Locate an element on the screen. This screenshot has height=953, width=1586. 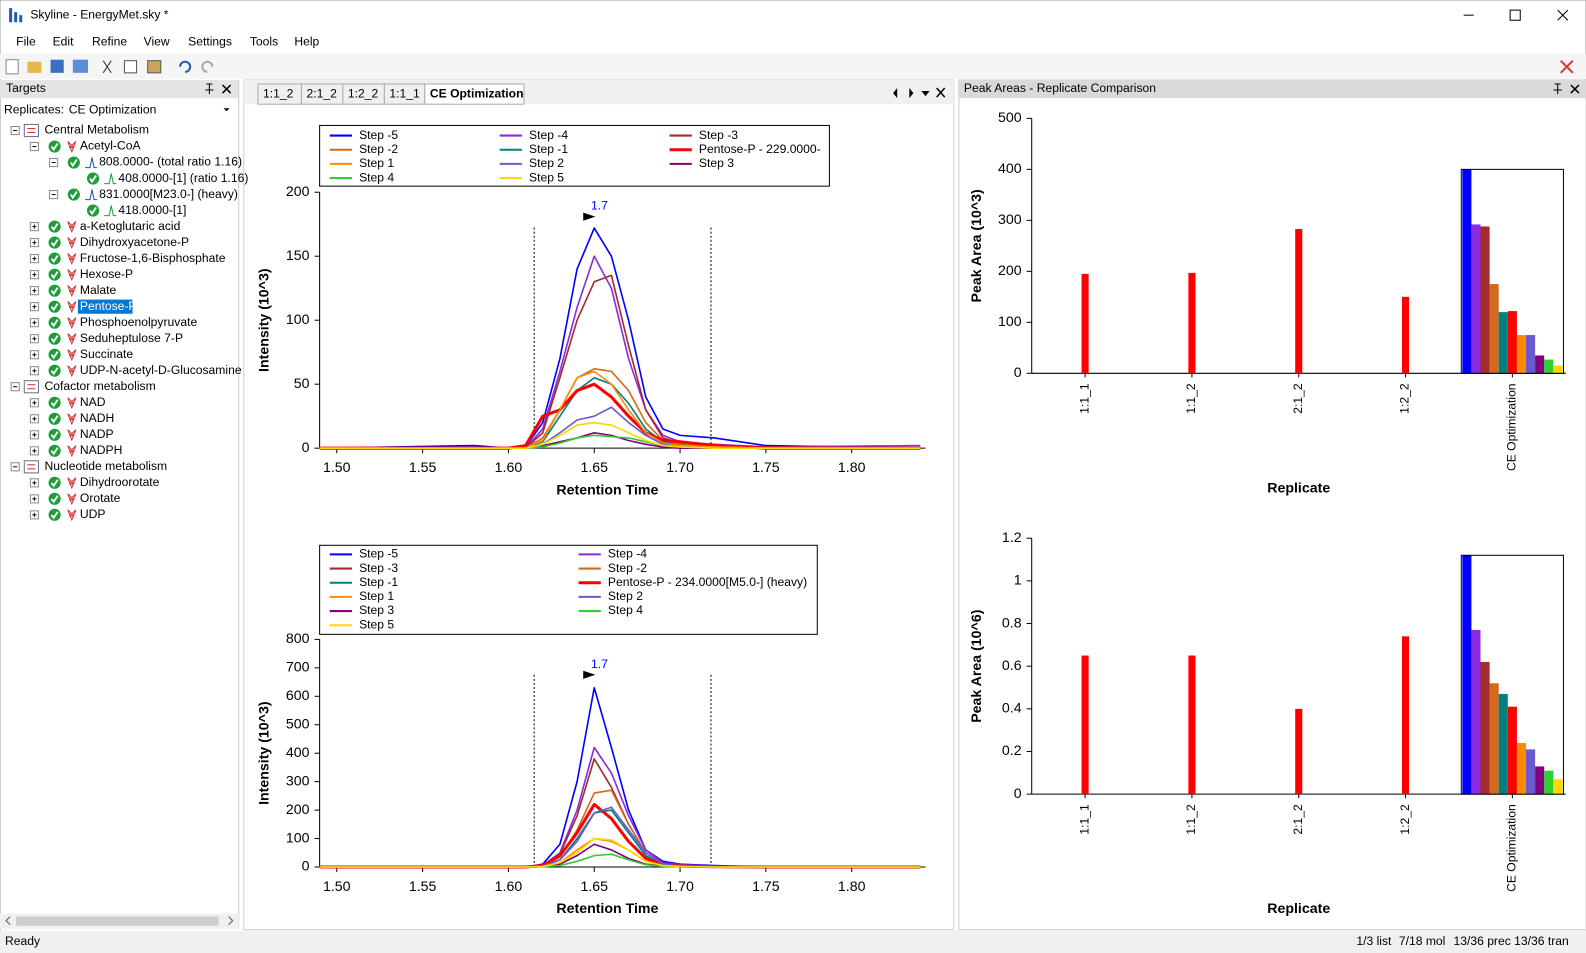
import-button is located at coordinates (80, 66).